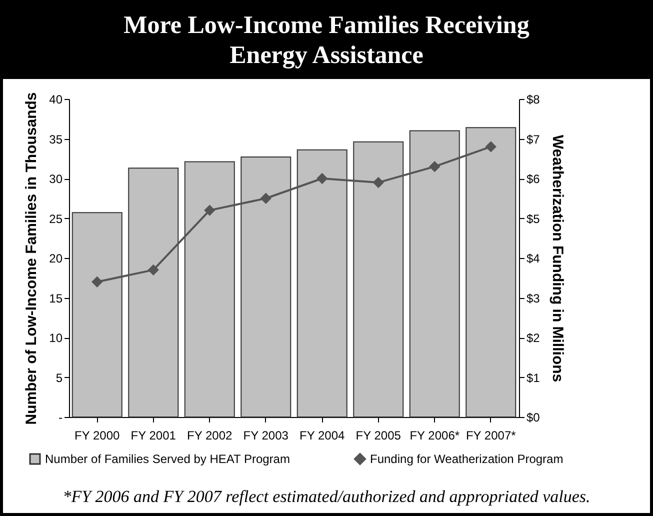  I want to click on text: *FY 2006 and FY 2007 reflect estimated/authorized and appropriated values., so click(327, 497).